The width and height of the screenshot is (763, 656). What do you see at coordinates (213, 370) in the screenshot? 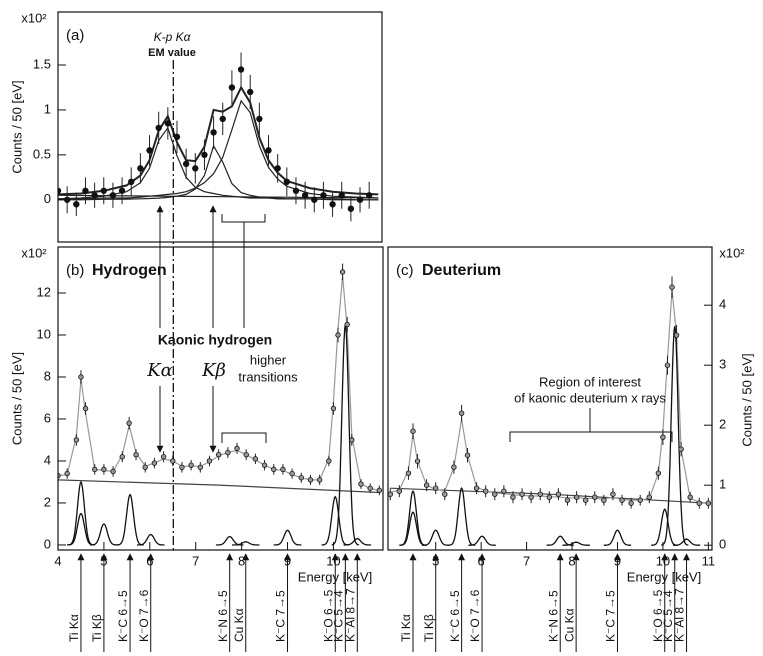
I see `annotation: Kβ` at bounding box center [213, 370].